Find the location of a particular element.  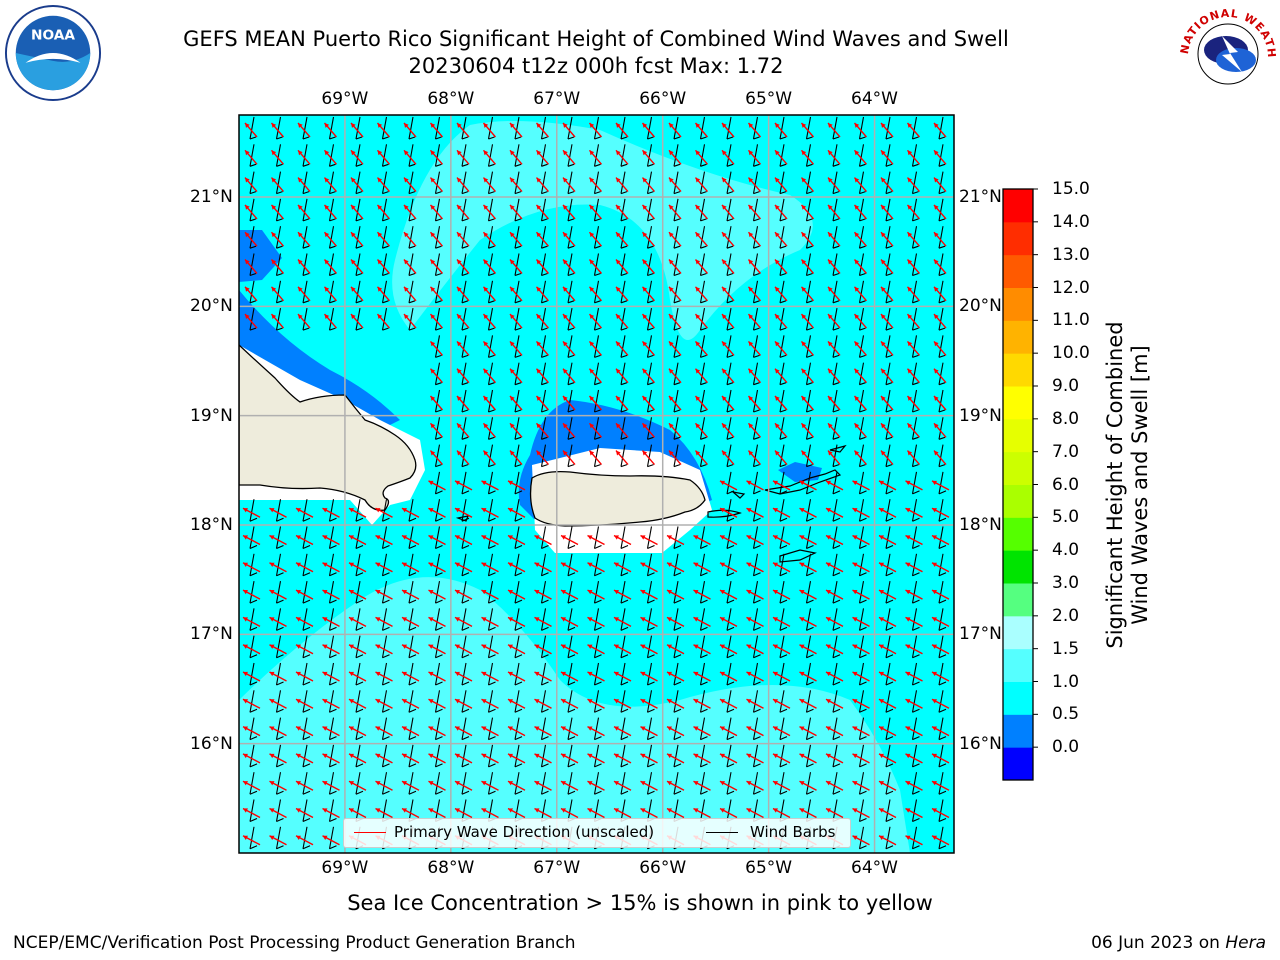

land-culebra is located at coordinates (738, 495).